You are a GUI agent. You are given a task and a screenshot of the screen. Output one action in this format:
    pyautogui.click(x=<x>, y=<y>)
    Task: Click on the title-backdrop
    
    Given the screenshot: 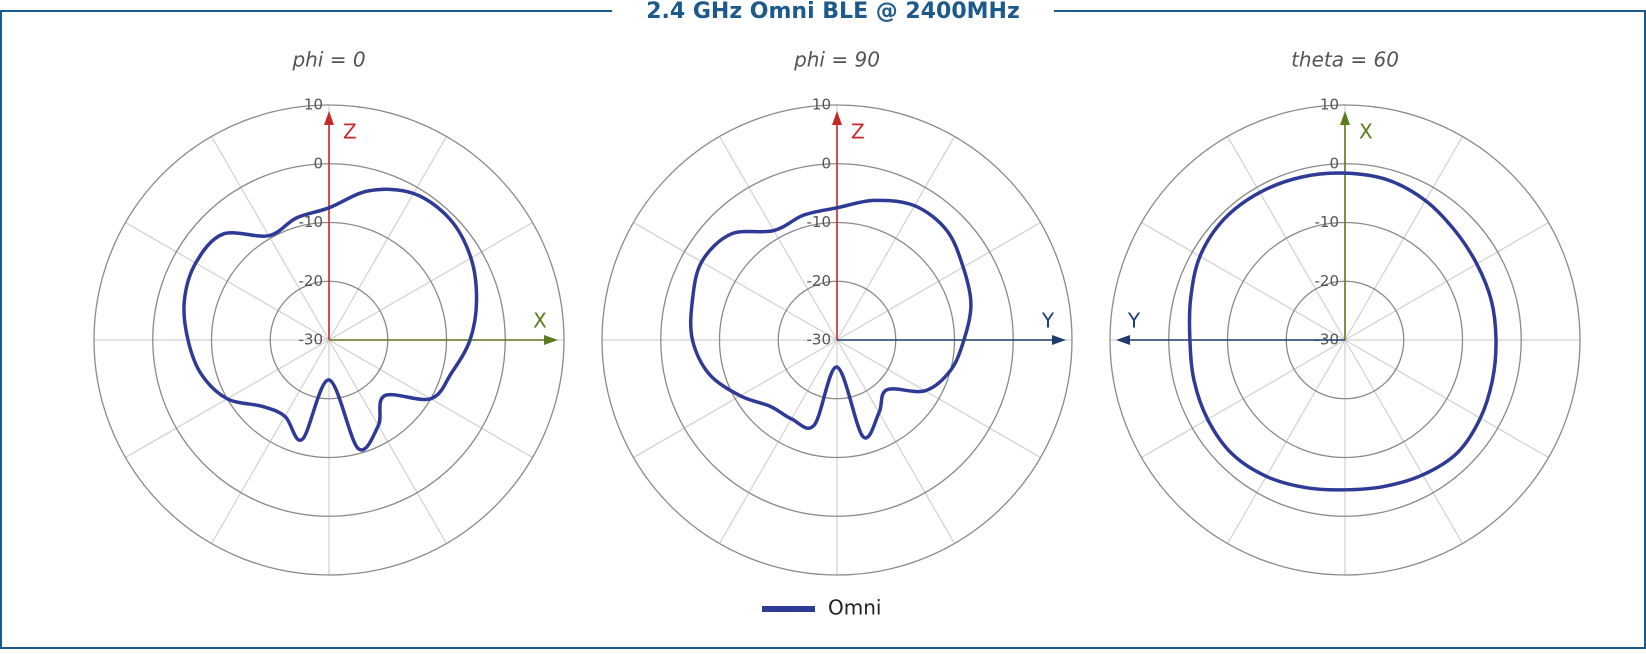 What is the action you would take?
    pyautogui.click(x=833, y=12)
    